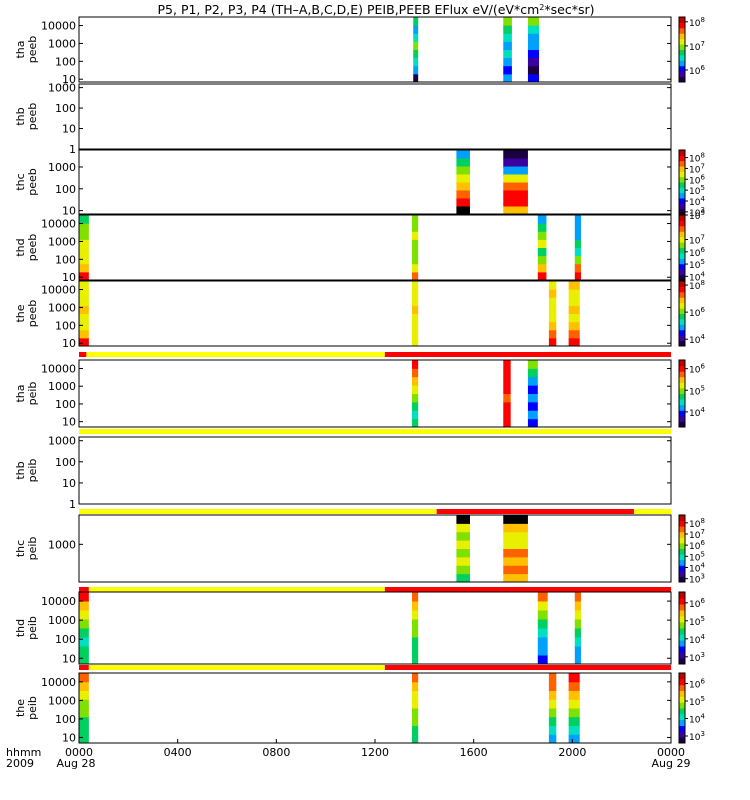 The image size is (750, 800). What do you see at coordinates (671, 763) in the screenshot?
I see `x-date-end: Aug 29` at bounding box center [671, 763].